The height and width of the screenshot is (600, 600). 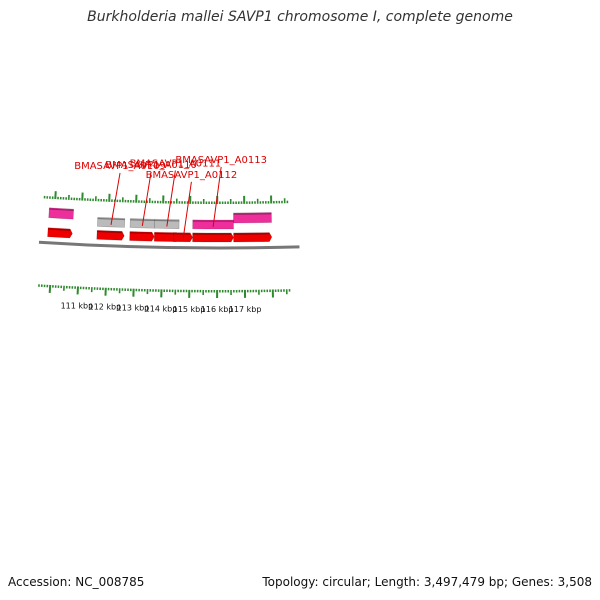 What do you see at coordinates (160, 225) in the screenshot?
I see `feature-tracks` at bounding box center [160, 225].